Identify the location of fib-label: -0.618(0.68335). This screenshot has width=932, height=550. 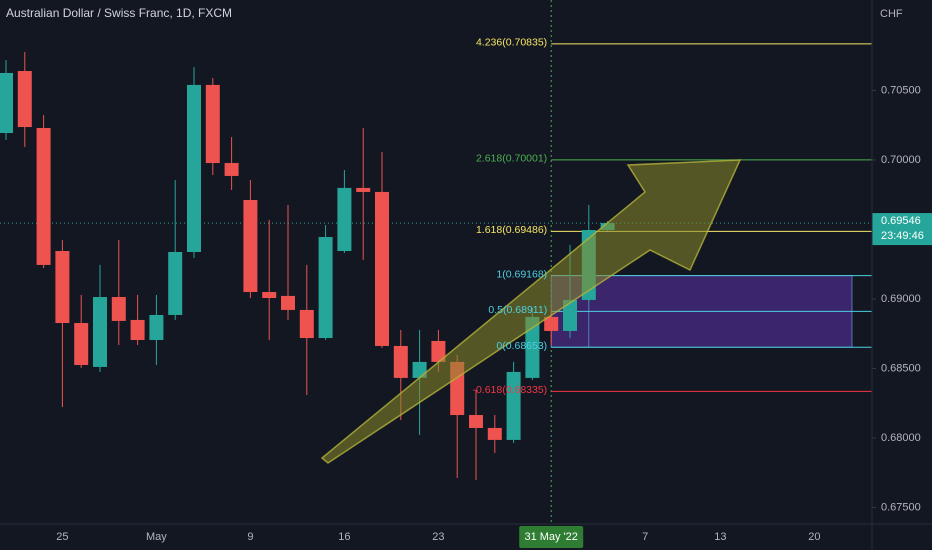
(509, 390).